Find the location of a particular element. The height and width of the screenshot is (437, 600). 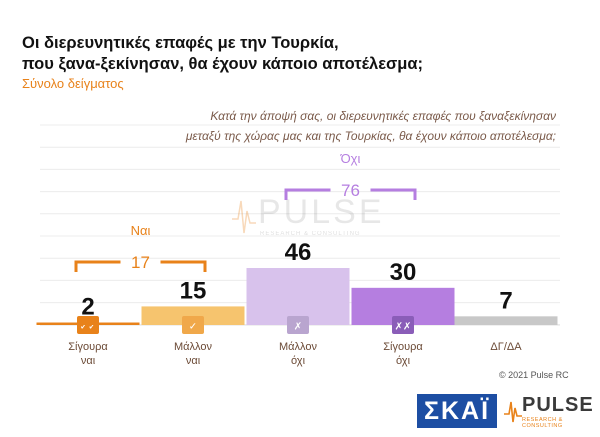

watermark-wave-icon is located at coordinates (244, 217).